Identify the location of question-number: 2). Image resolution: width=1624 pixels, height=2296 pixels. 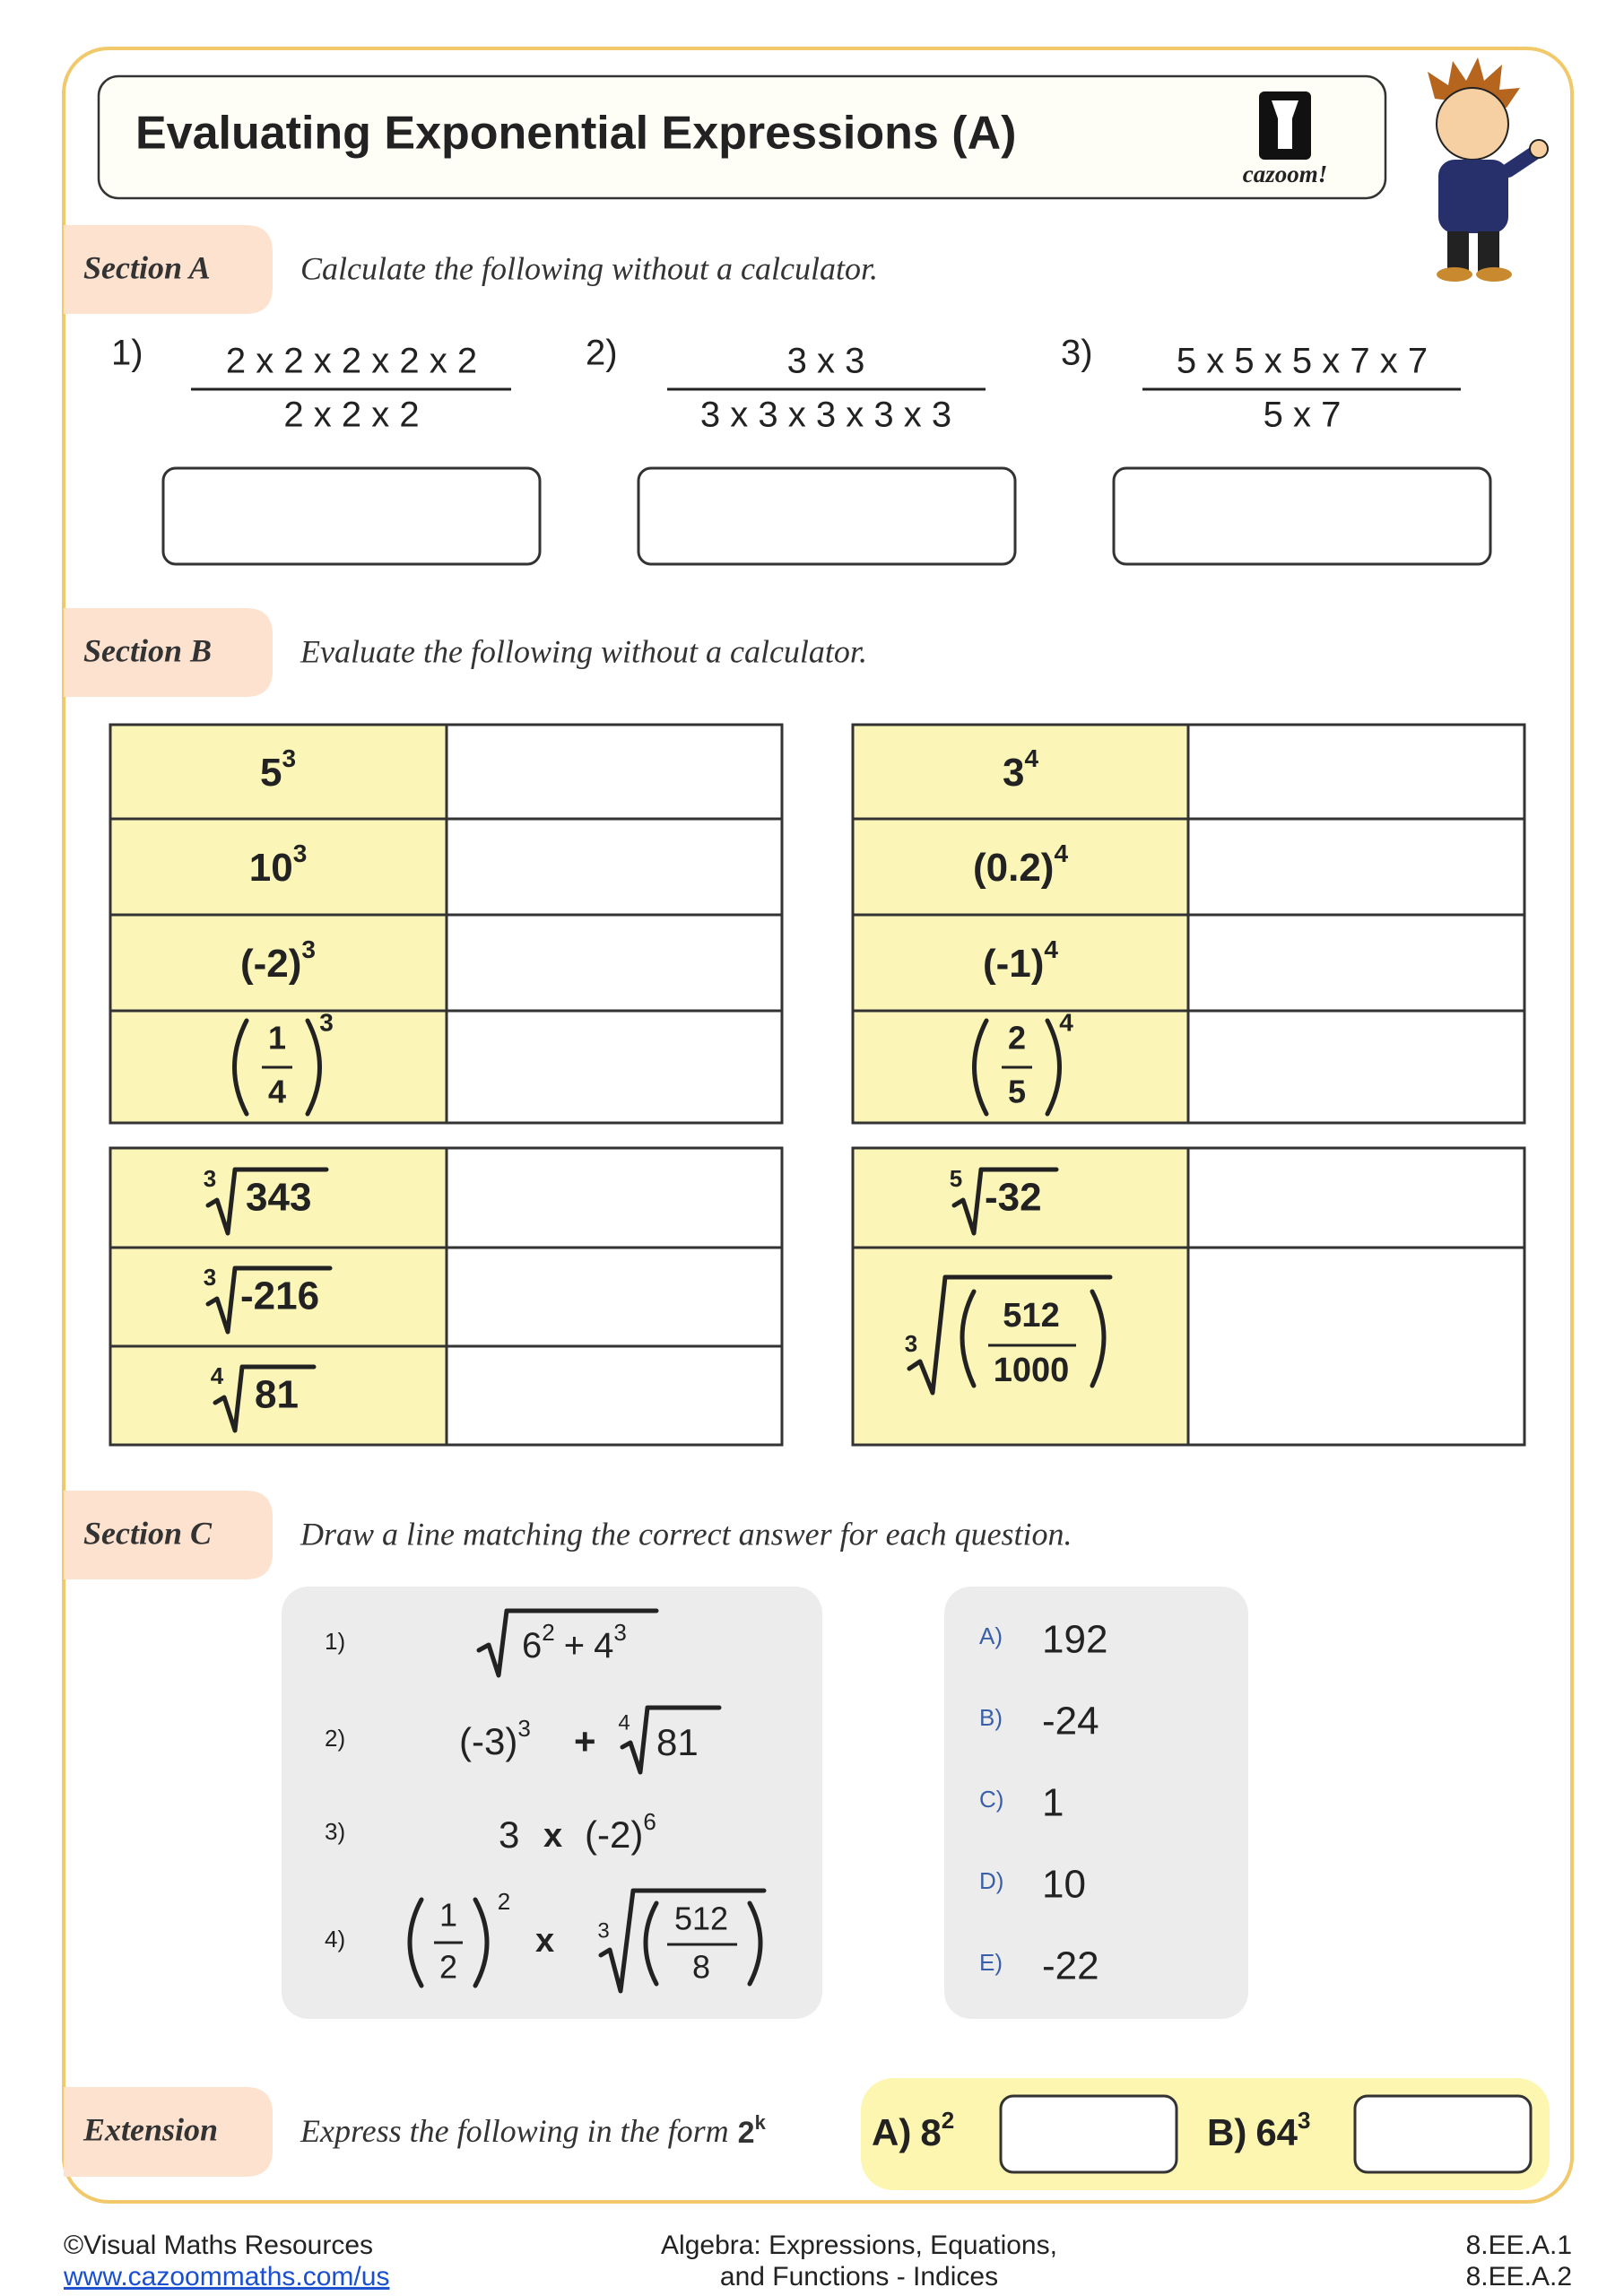
(335, 1738).